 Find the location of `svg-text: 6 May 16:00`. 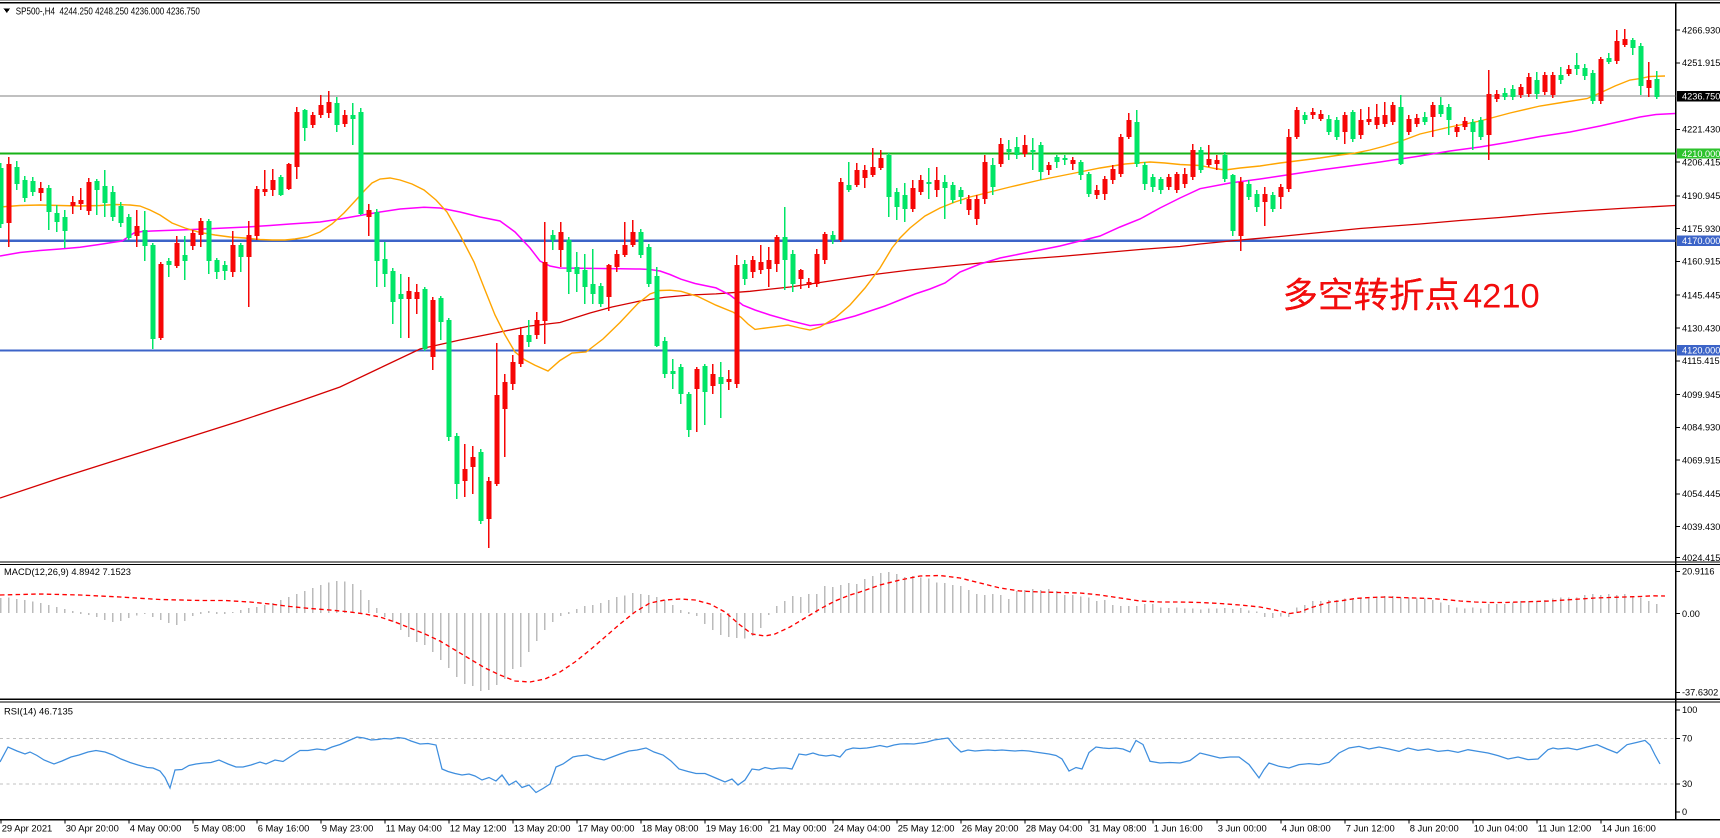

svg-text: 6 May 16:00 is located at coordinates (284, 828).